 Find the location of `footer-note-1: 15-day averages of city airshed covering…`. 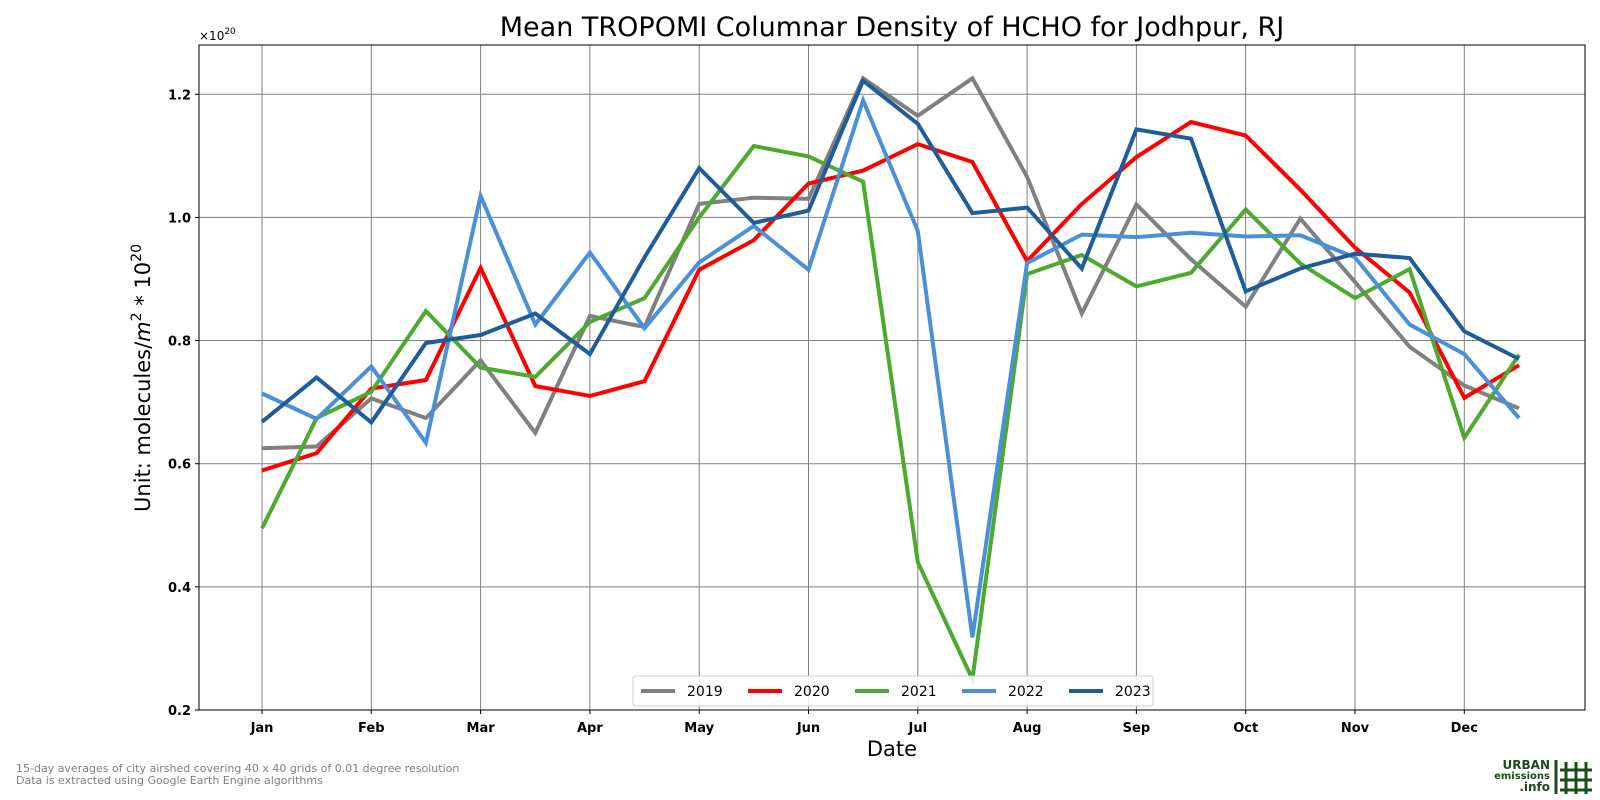

footer-note-1: 15-day averages of city airshed covering… is located at coordinates (238, 768).